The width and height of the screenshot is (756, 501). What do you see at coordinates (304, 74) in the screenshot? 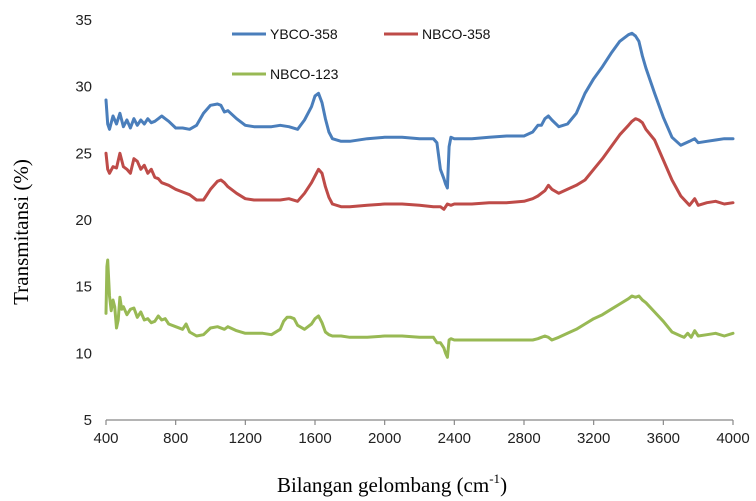
I see `legend-label-nbco-123: NBCO-123` at bounding box center [304, 74].